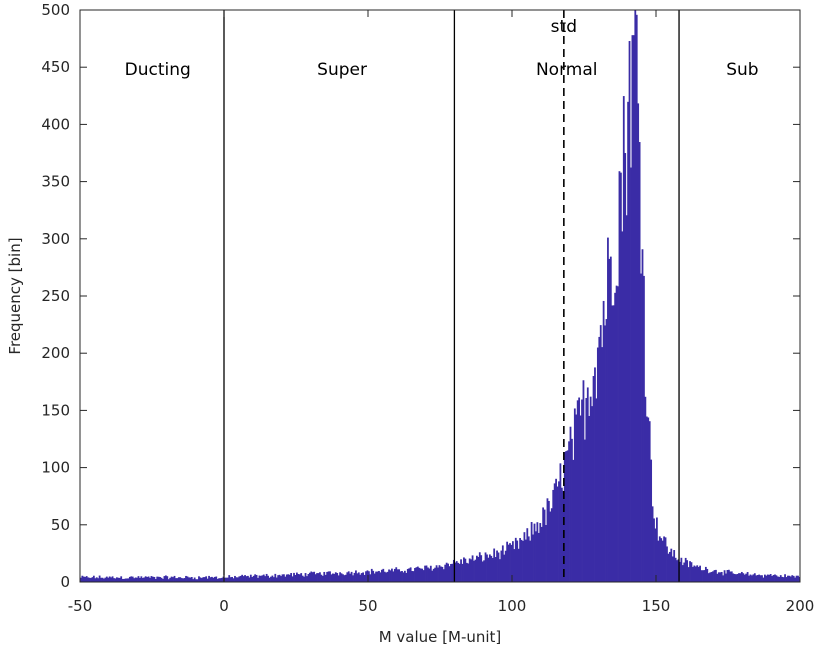 Image resolution: width=827 pixels, height=654 pixels. What do you see at coordinates (367, 606) in the screenshot?
I see `x-tick-label: 50` at bounding box center [367, 606].